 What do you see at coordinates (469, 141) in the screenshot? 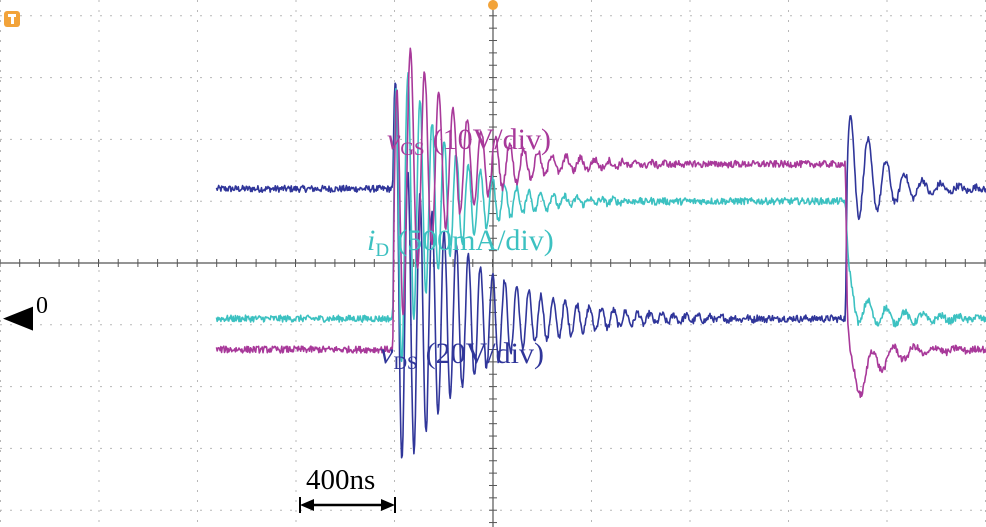
I see `vgs-trace-label: vGS (10V/div)` at bounding box center [469, 141].